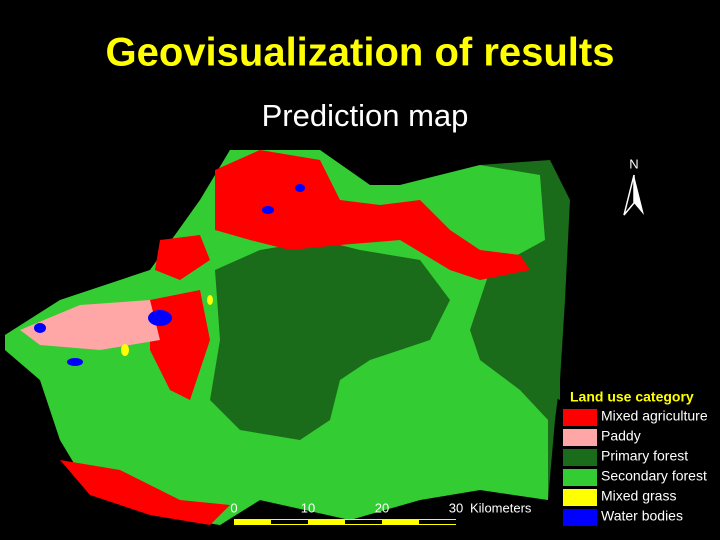  Describe the element at coordinates (501, 507) in the screenshot. I see `scale-unit: Kilometers` at that location.